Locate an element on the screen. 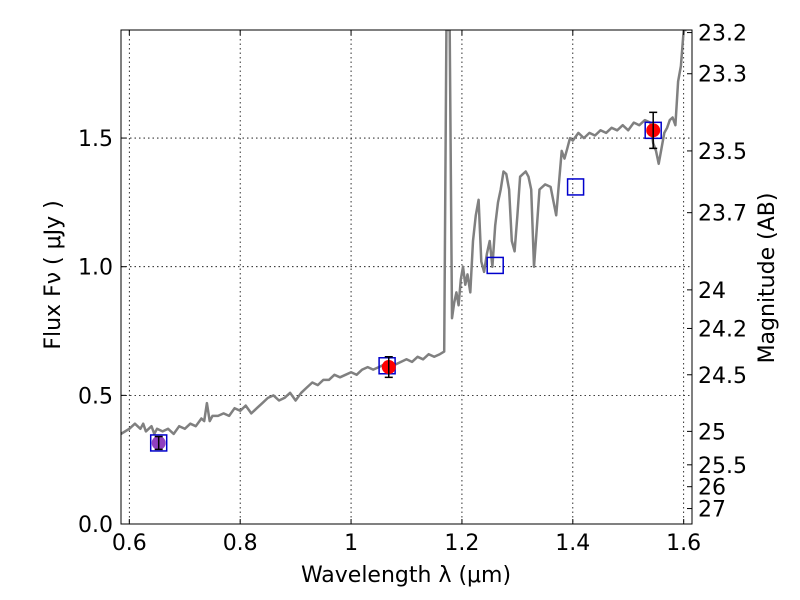 Image resolution: width=800 pixels, height=600 pixels. mag-tick-label: 24.2 is located at coordinates (722, 329).